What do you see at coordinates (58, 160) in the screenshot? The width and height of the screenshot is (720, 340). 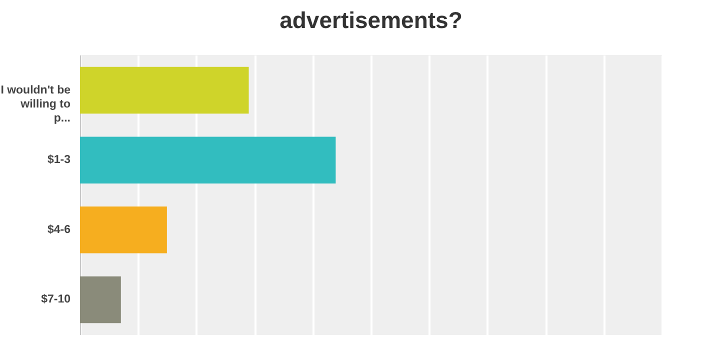 I see `y-tick-label: $1-3` at bounding box center [58, 160].